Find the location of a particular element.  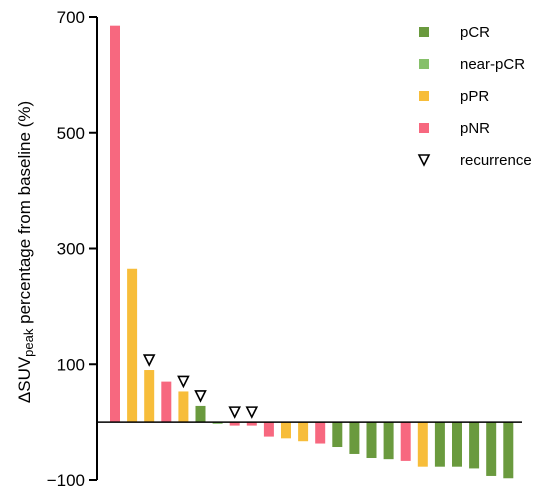

y-ticks: −100 100 300 500 700 is located at coordinates (72, 249).